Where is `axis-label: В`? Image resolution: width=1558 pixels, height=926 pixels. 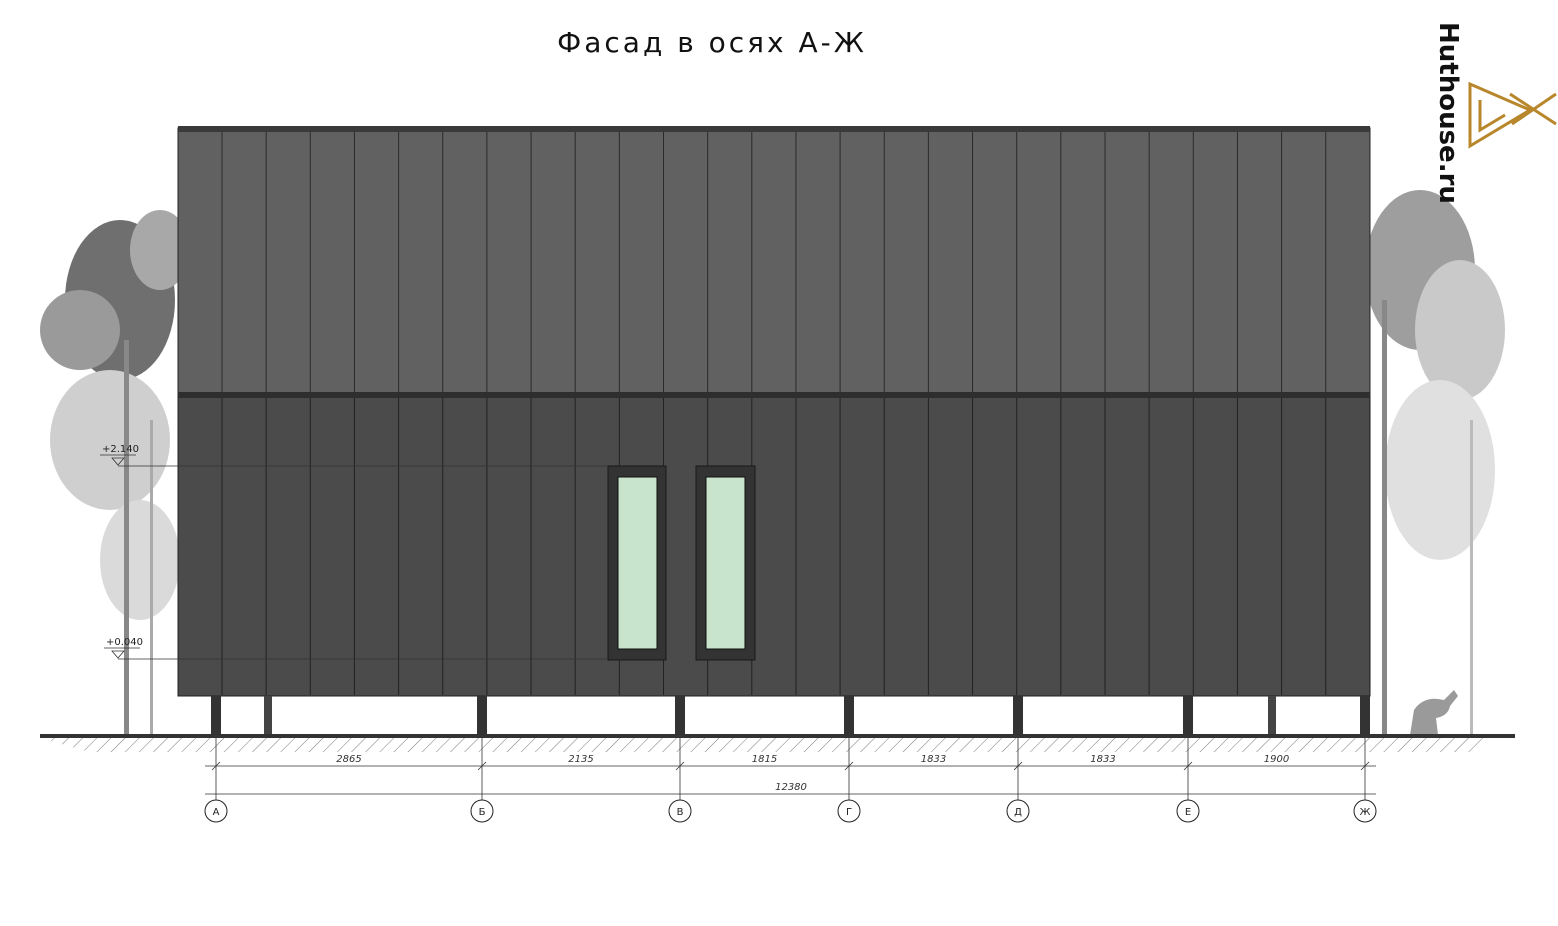 axis-label: В is located at coordinates (680, 812).